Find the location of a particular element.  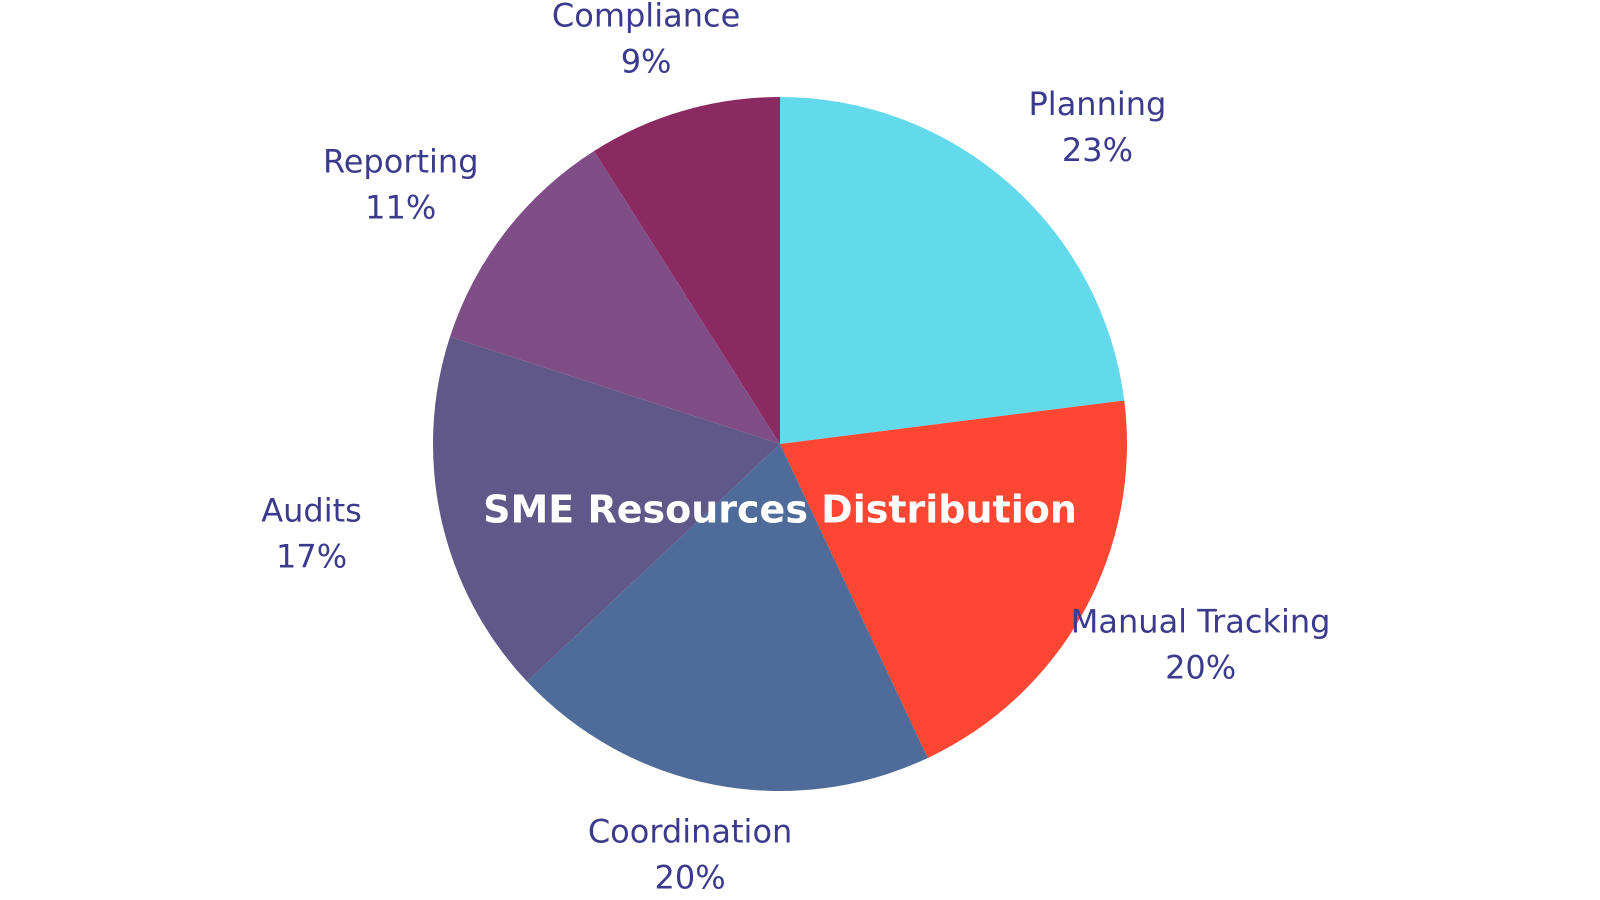

slice-label: Coordination is located at coordinates (690, 832).